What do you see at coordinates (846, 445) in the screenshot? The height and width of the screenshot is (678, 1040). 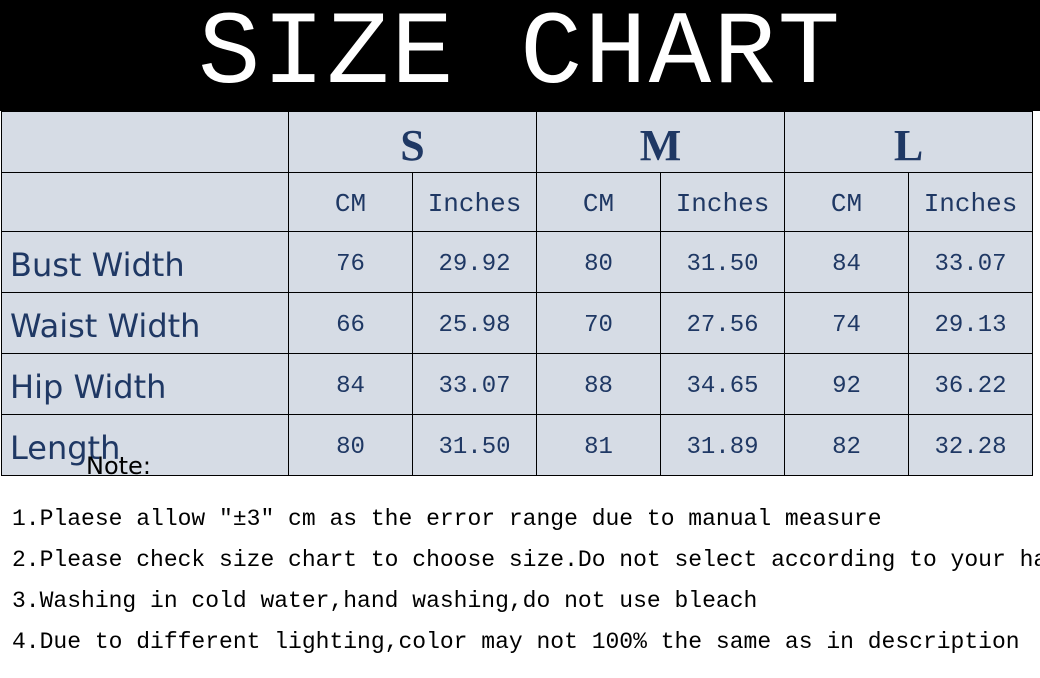 I see `measurement-value: 82` at bounding box center [846, 445].